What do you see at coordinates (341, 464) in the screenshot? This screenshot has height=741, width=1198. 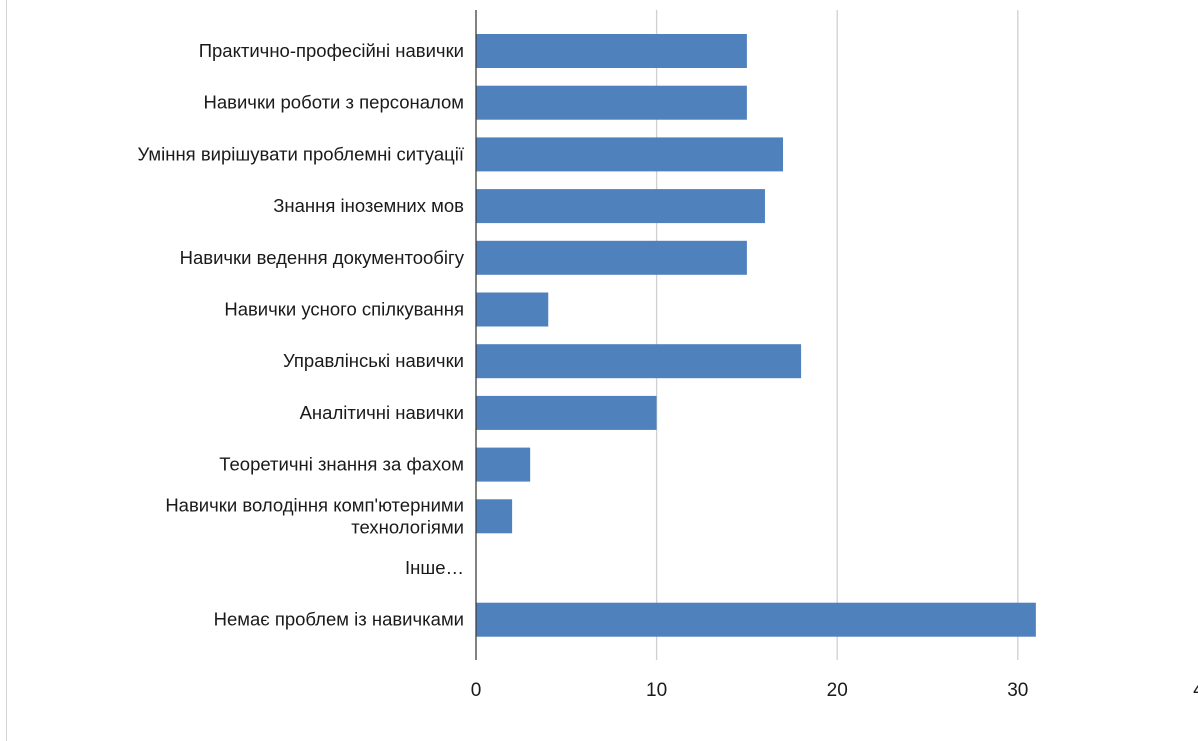 I see `category-label: Теоретичні знання за фахом` at bounding box center [341, 464].